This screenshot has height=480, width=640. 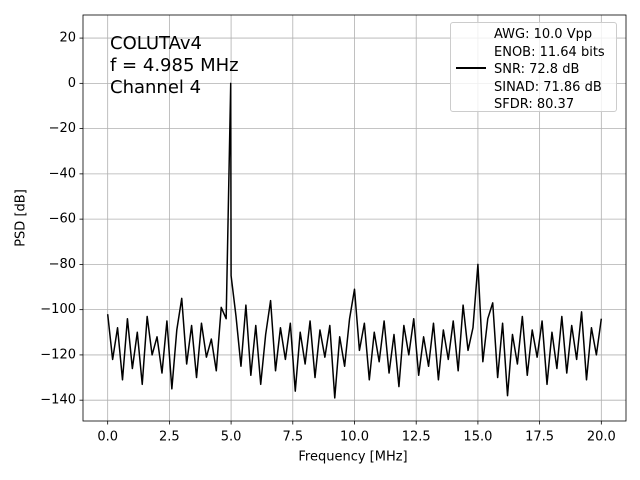 I want to click on y-tick-label: 20, so click(x=67, y=38).